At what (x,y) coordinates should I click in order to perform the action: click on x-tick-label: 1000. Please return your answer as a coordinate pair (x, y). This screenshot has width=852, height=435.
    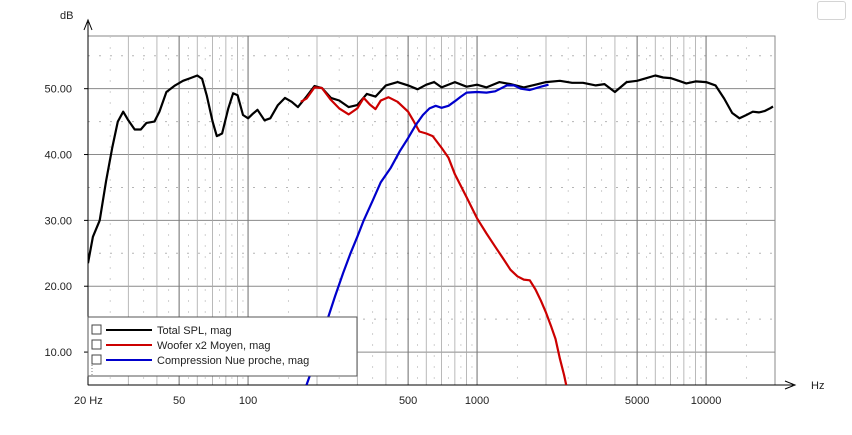
    Looking at the image, I should click on (477, 401).